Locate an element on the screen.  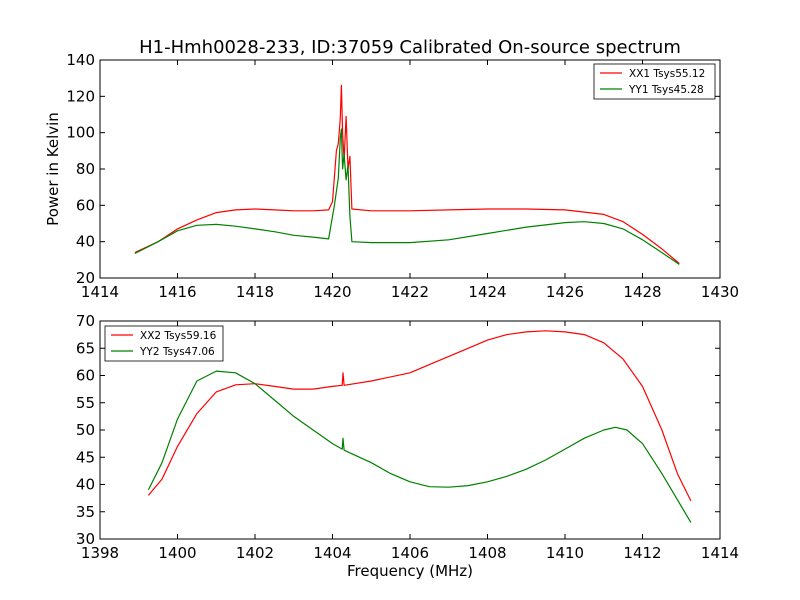
bottom-x-tick-label: 1412 is located at coordinates (642, 553).